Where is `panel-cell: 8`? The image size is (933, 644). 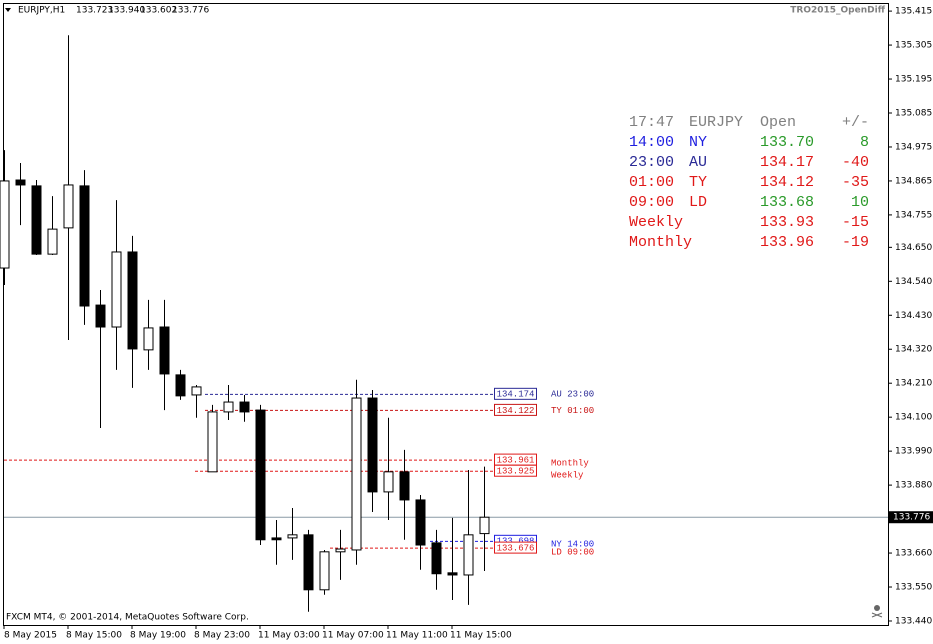 panel-cell: 8 is located at coordinates (864, 142).